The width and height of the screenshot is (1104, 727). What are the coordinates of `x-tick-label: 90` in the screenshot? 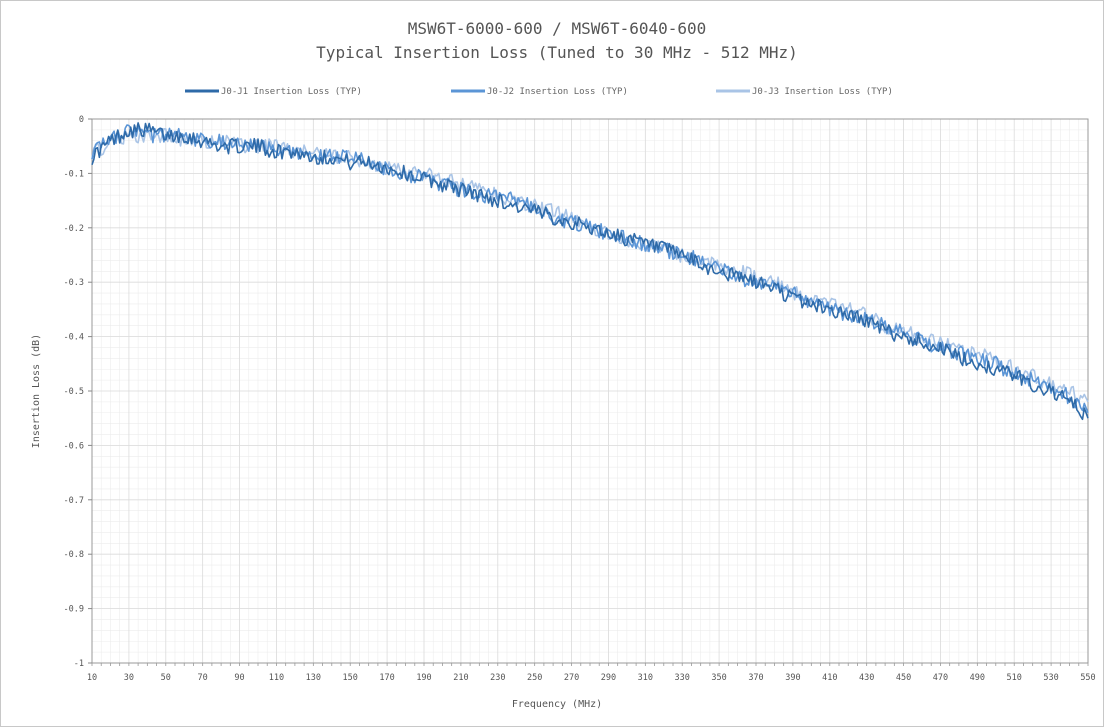 It's located at (239, 678).